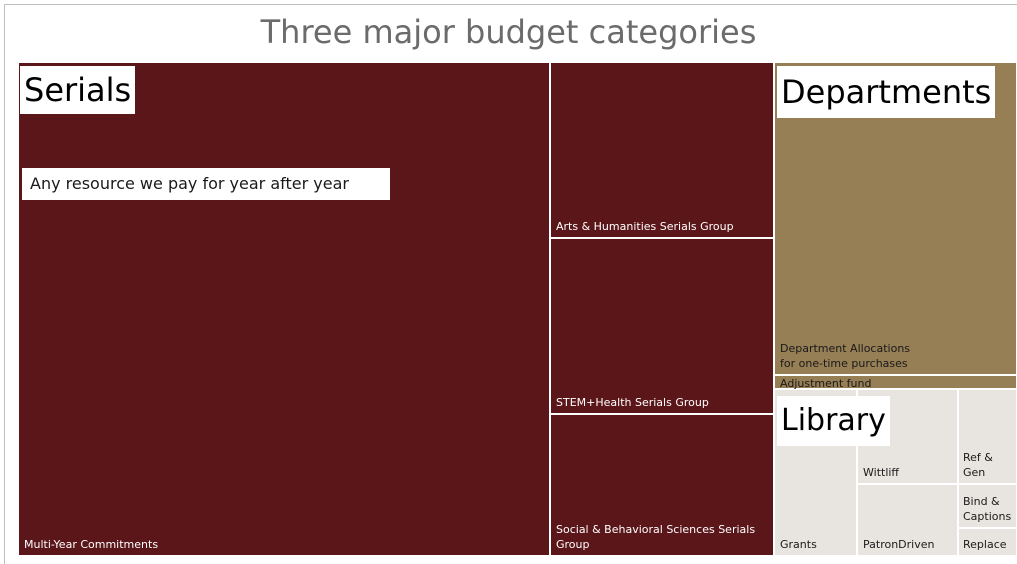  What do you see at coordinates (206, 184) in the screenshot?
I see `serials-annotation: Any resource we pay for year after year` at bounding box center [206, 184].